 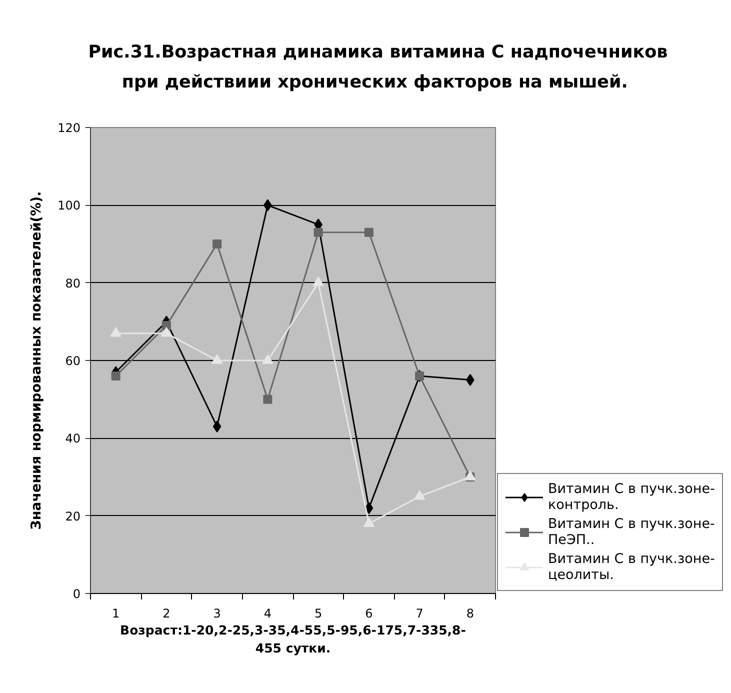 What do you see at coordinates (420, 613) in the screenshot?
I see `x-tick-label: 7` at bounding box center [420, 613].